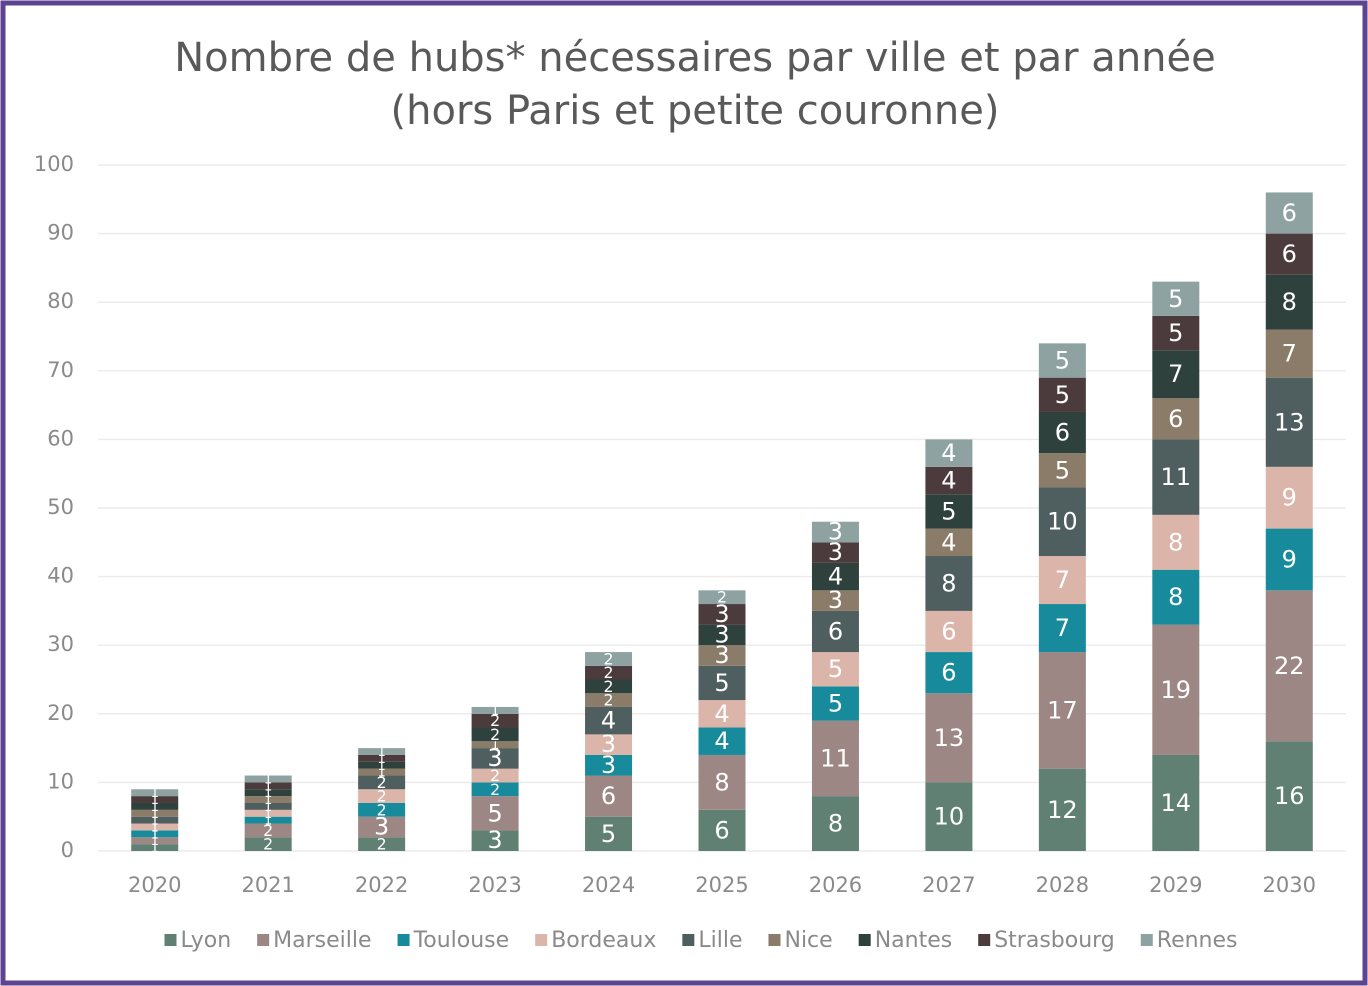 The width and height of the screenshot is (1368, 986). What do you see at coordinates (1054, 940) in the screenshot?
I see `legend-label: Strasbourg` at bounding box center [1054, 940].